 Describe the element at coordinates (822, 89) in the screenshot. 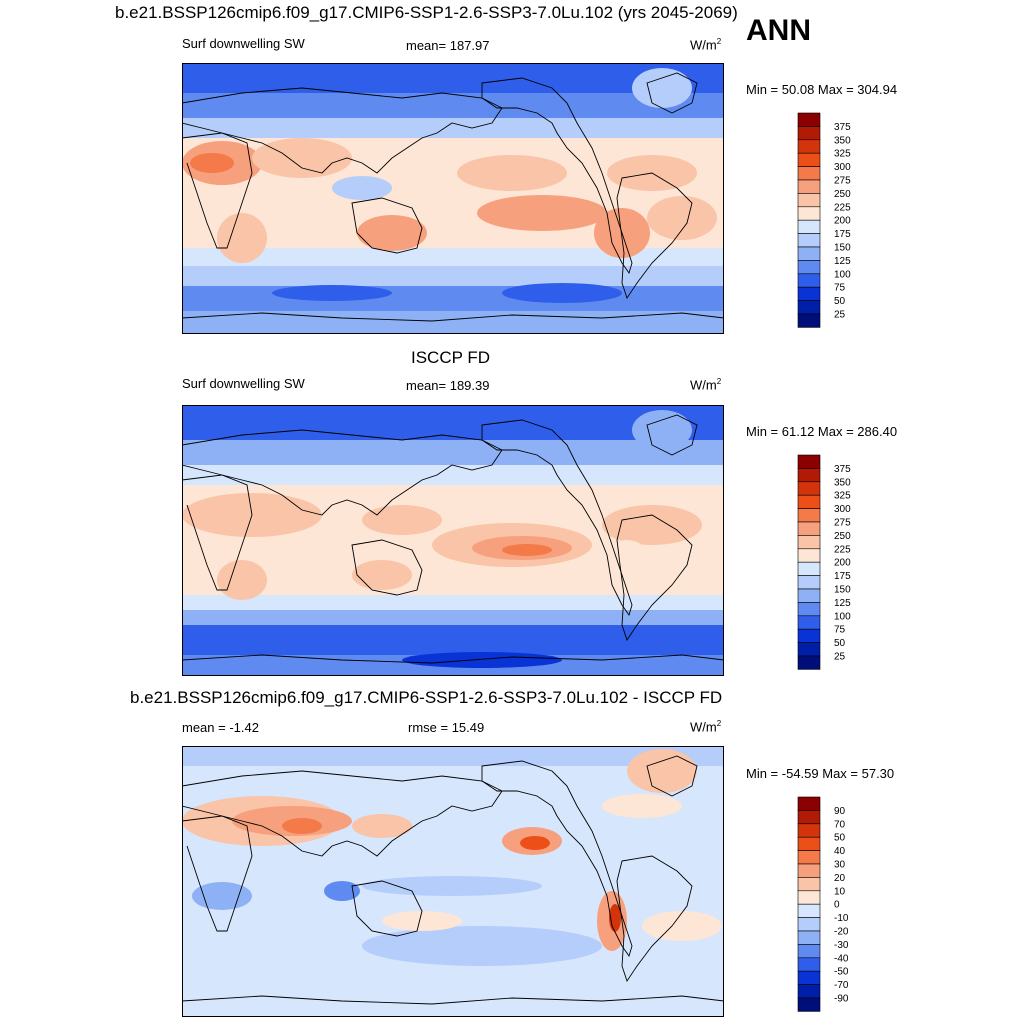

I see `panel-1-minmax: Min = 50.08 Max = 304.94` at that location.